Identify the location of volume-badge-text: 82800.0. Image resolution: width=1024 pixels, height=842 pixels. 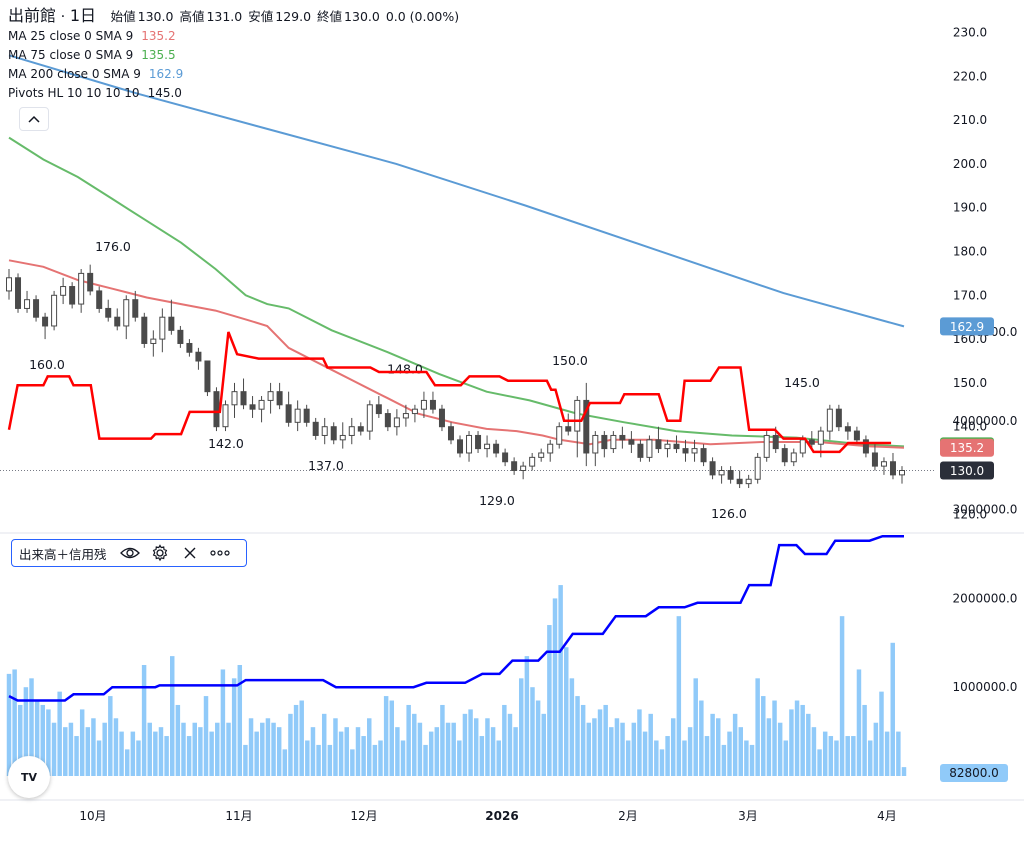
(974, 773).